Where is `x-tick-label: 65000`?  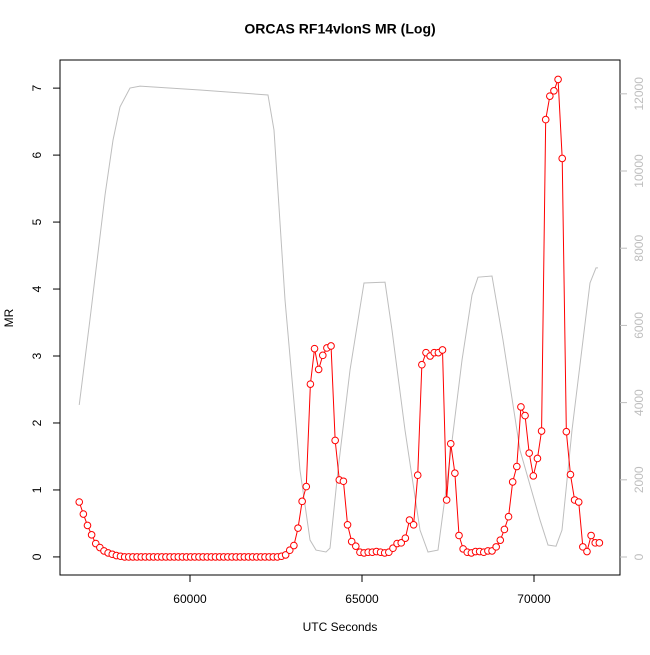
x-tick-label: 65000 is located at coordinates (362, 599).